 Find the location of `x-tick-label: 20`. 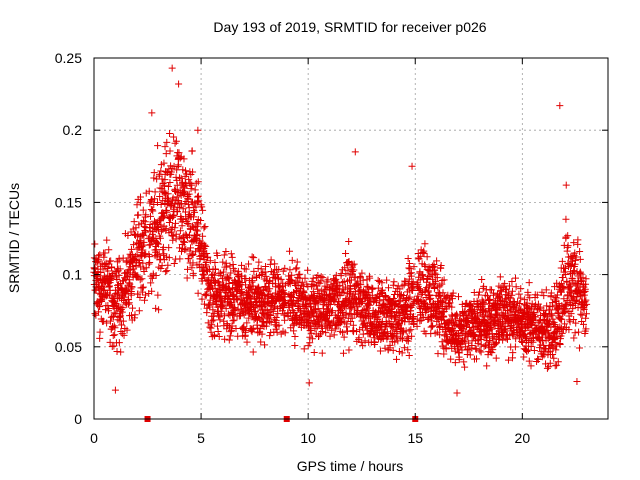

x-tick-label: 20 is located at coordinates (523, 438).